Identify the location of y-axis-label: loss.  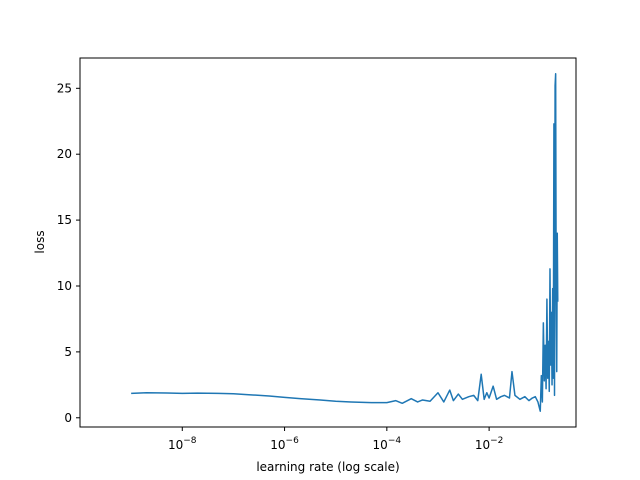
(40, 241).